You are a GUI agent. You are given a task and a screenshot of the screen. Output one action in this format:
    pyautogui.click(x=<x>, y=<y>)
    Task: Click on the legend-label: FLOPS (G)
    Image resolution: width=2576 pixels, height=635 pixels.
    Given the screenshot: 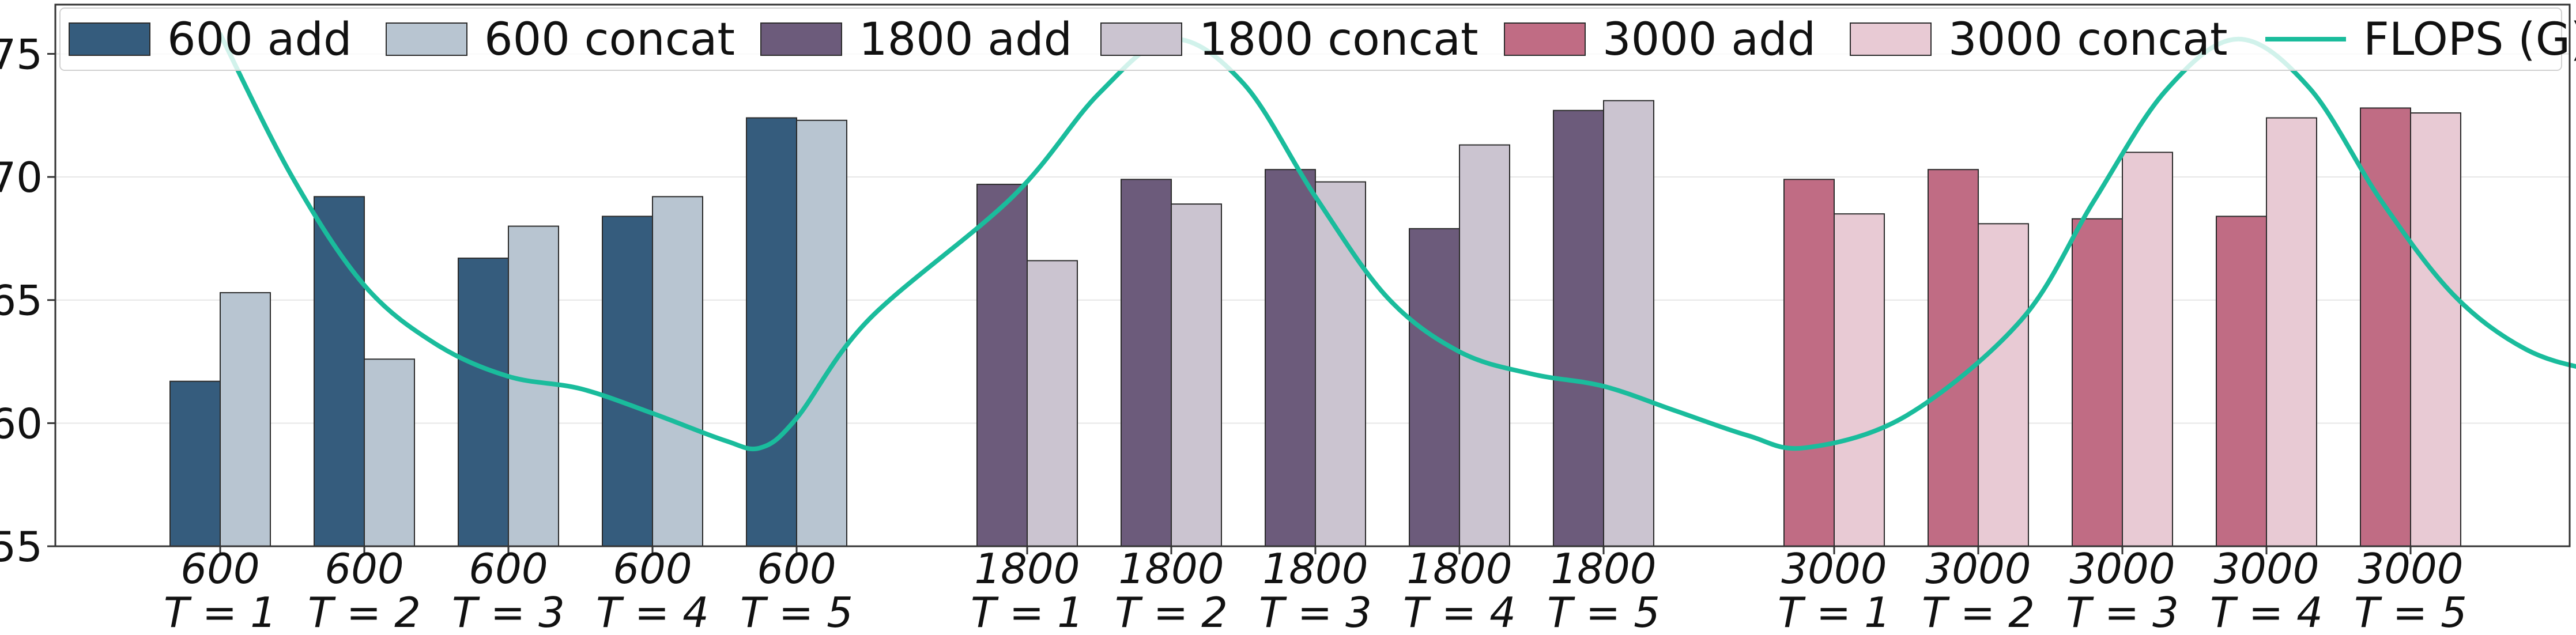 What is the action you would take?
    pyautogui.click(x=2469, y=40)
    